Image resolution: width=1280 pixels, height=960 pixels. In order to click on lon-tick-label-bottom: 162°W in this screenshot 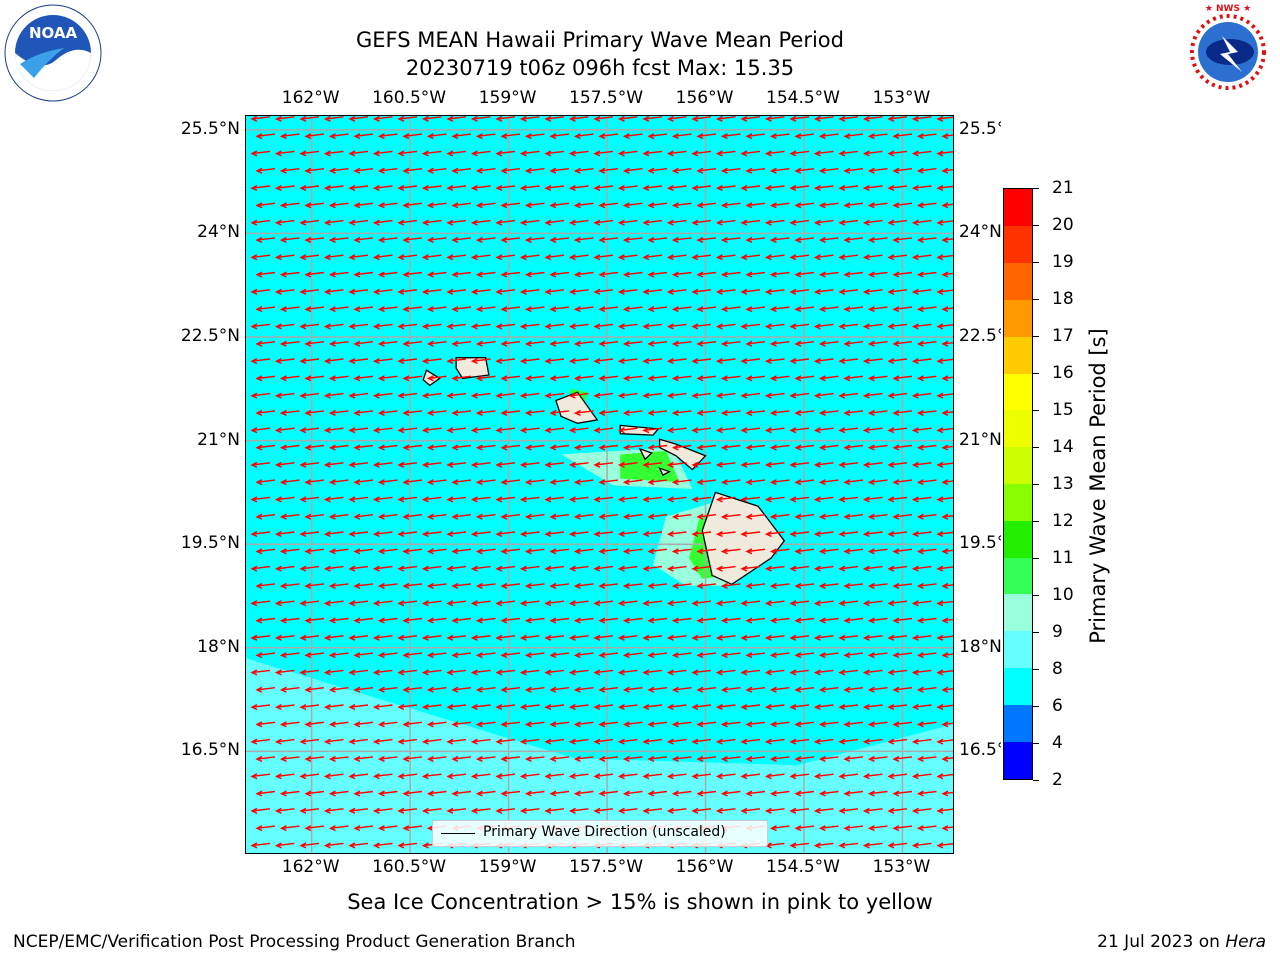, I will do `click(310, 867)`.